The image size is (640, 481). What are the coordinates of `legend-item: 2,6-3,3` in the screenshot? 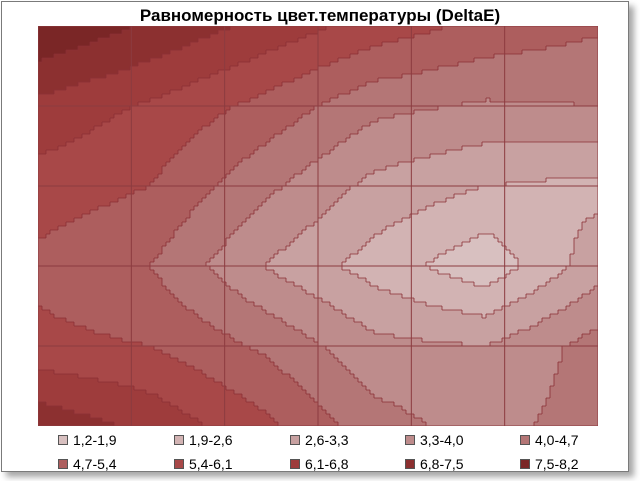 It's located at (319, 440).